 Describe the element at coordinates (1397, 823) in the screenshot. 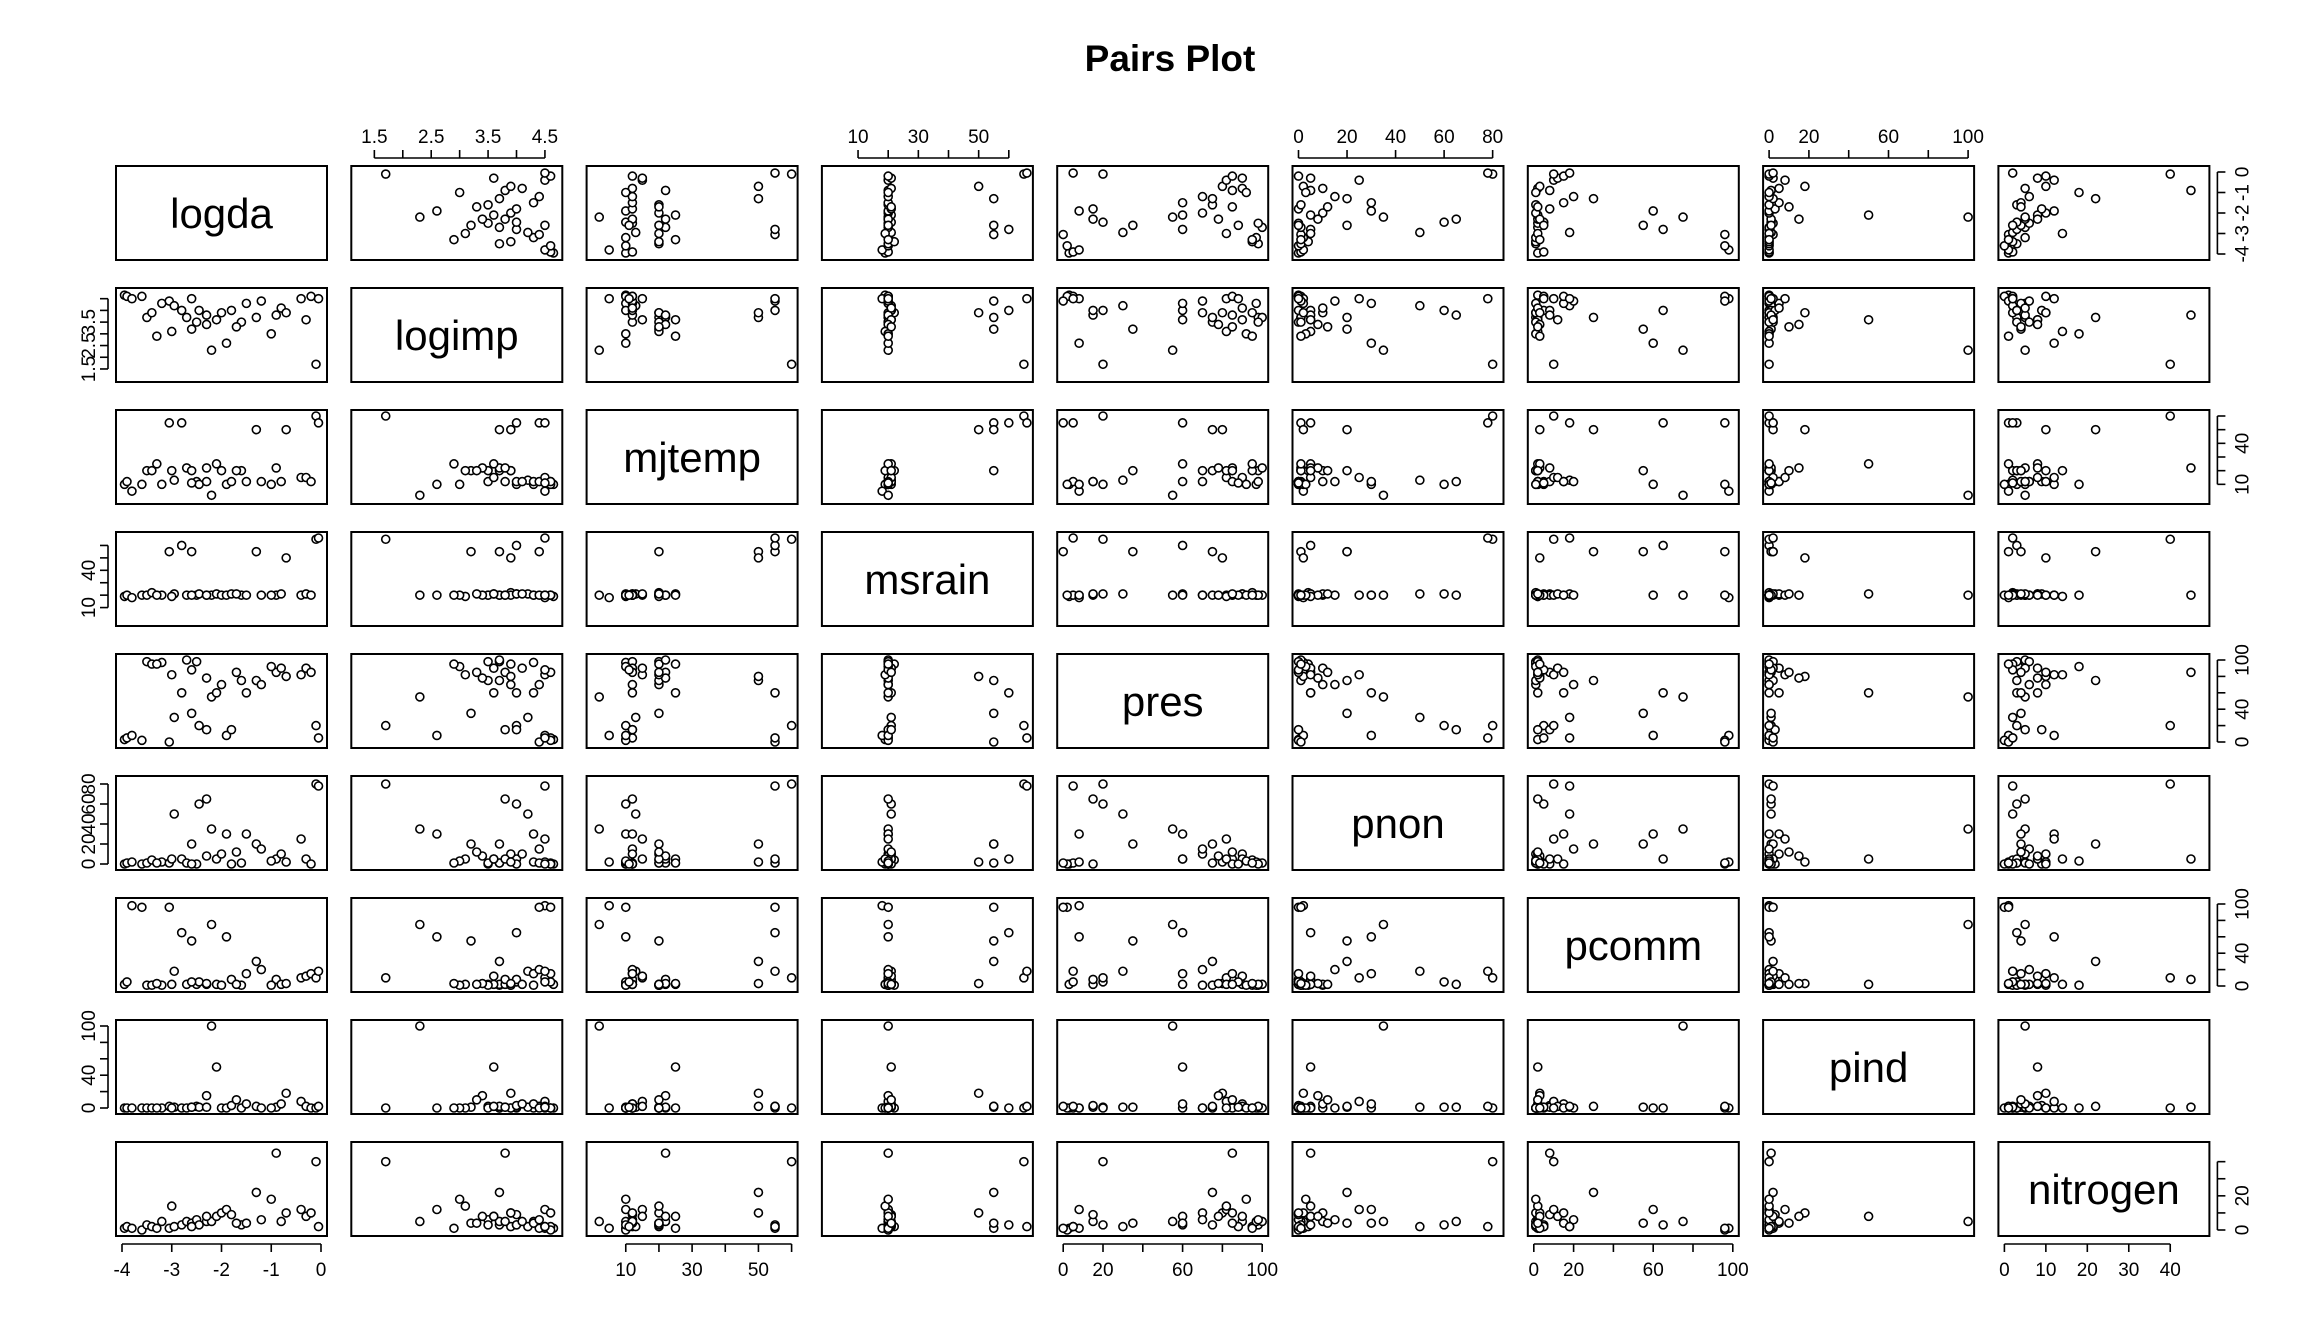

I see `diag-label-pnon: pnon` at that location.